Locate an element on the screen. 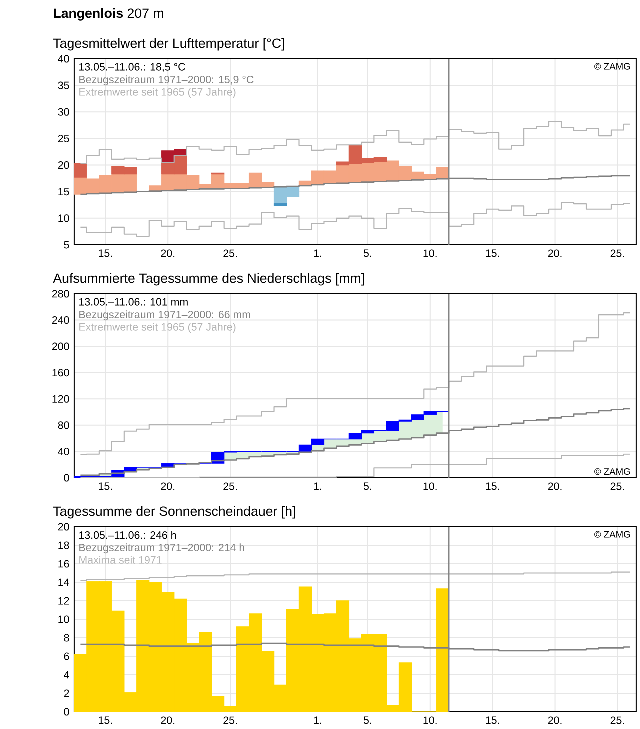 Image resolution: width=640 pixels, height=729 pixels. y-tick-label: 2 is located at coordinates (66, 694).